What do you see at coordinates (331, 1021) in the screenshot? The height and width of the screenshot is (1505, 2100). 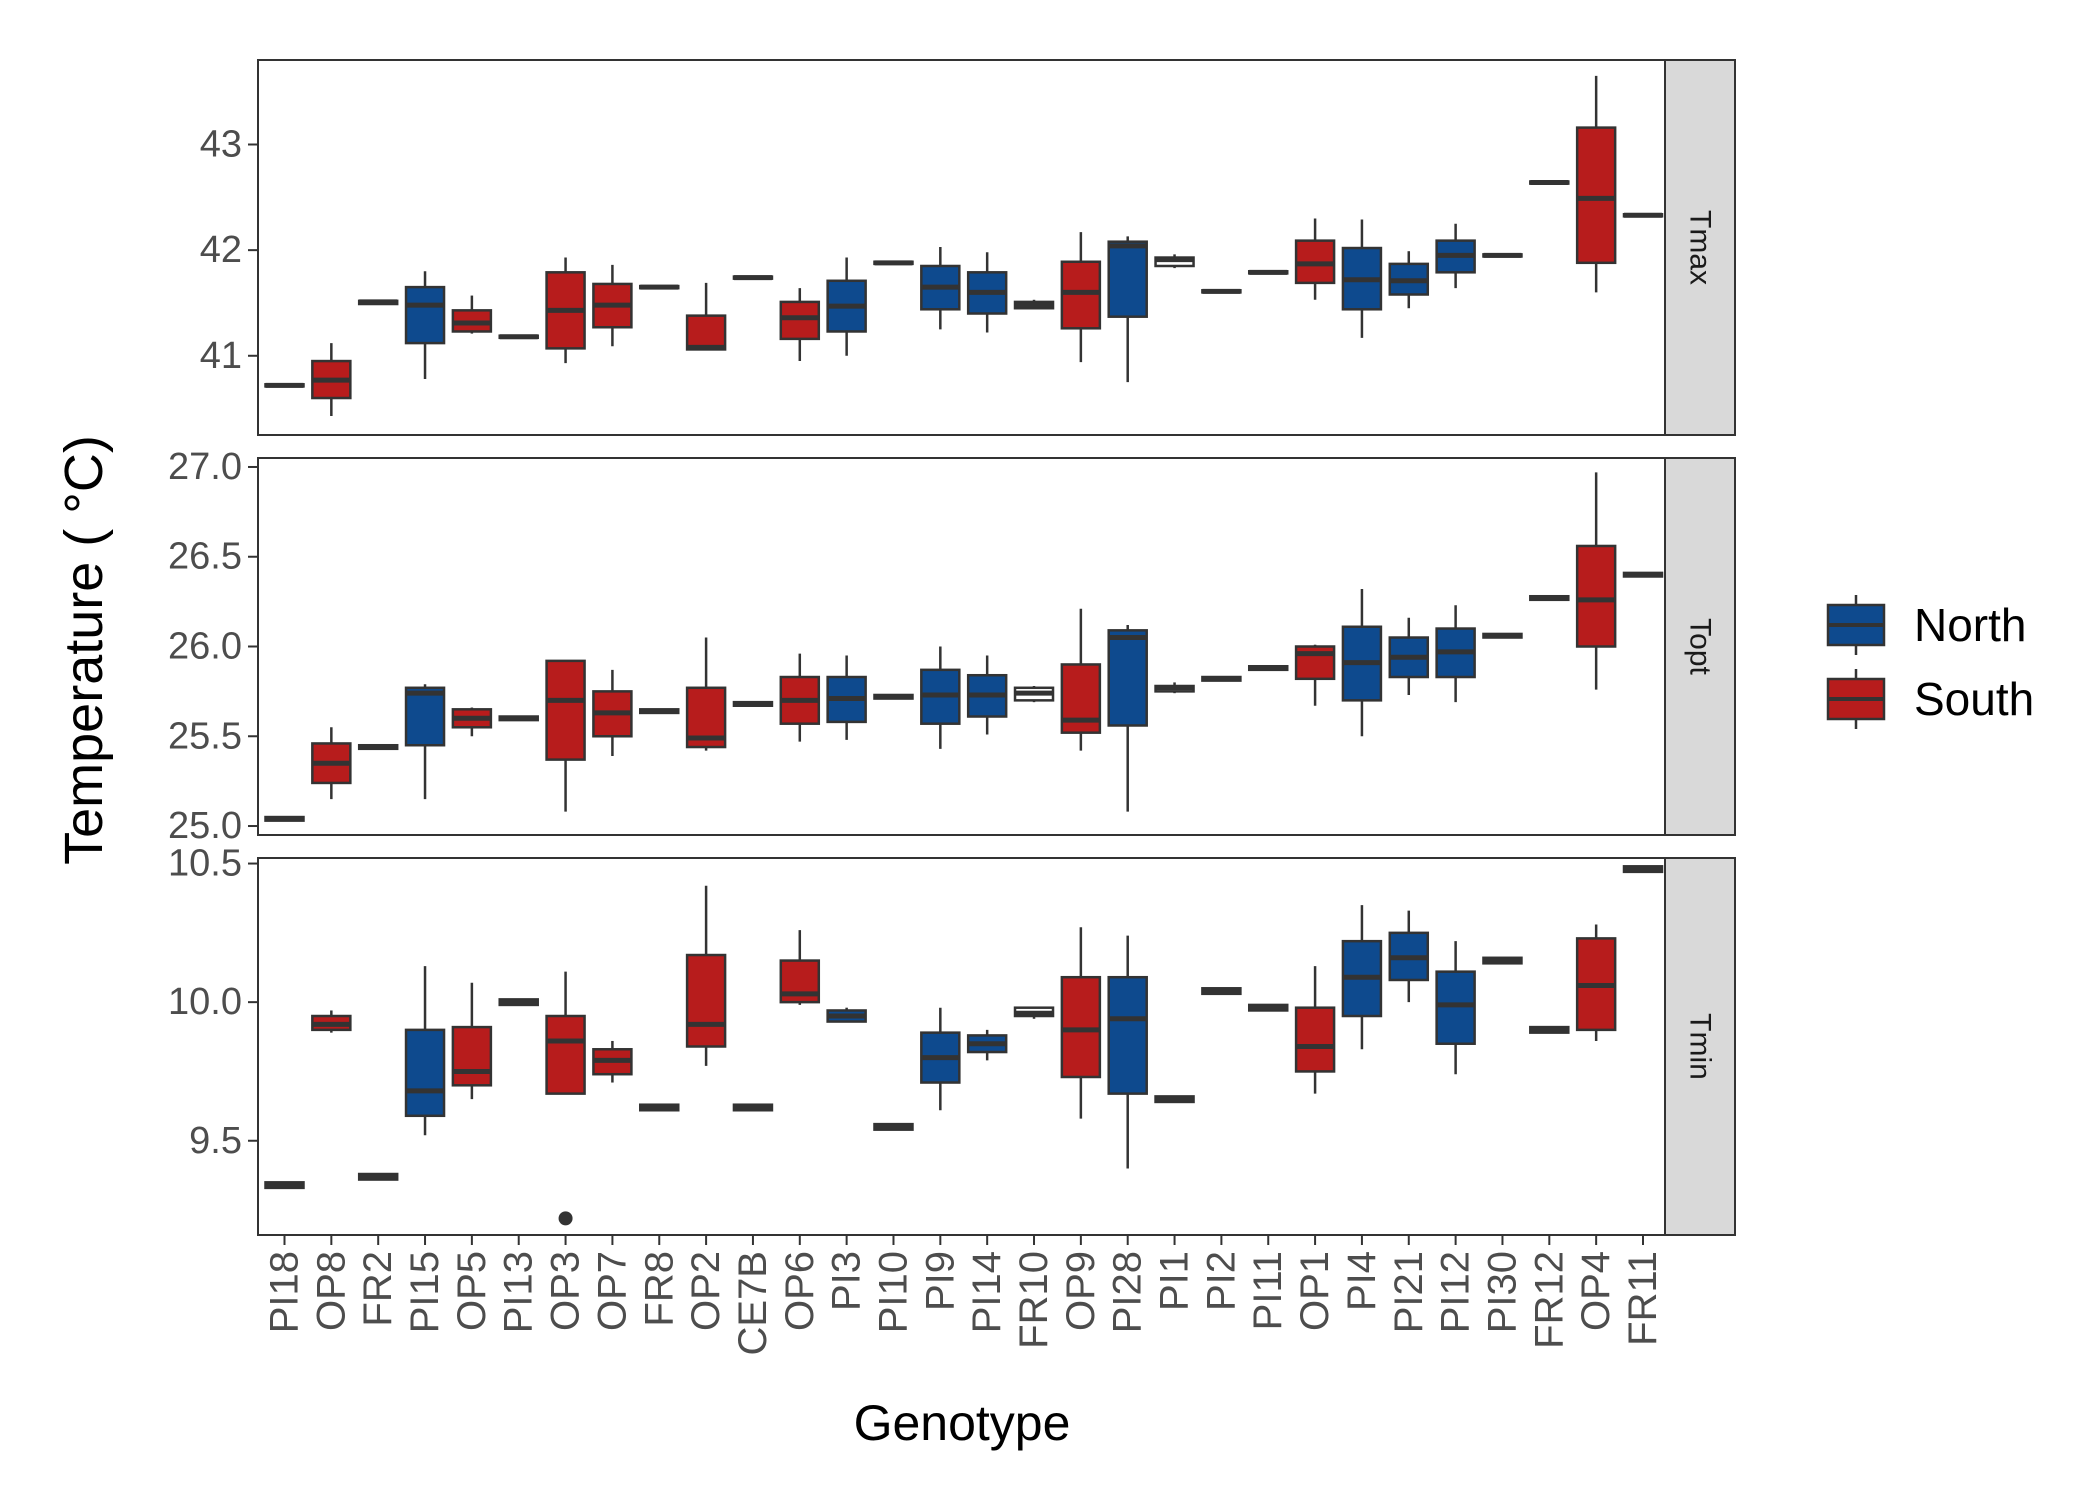 I see `box-op8` at bounding box center [331, 1021].